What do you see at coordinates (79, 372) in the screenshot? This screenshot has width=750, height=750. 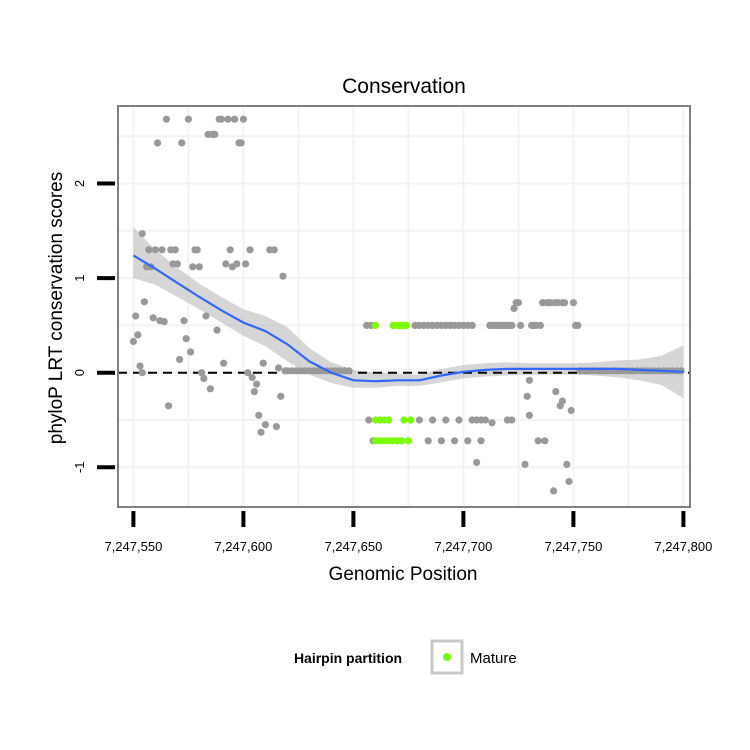 I see `y-tick-label: 0` at bounding box center [79, 372].